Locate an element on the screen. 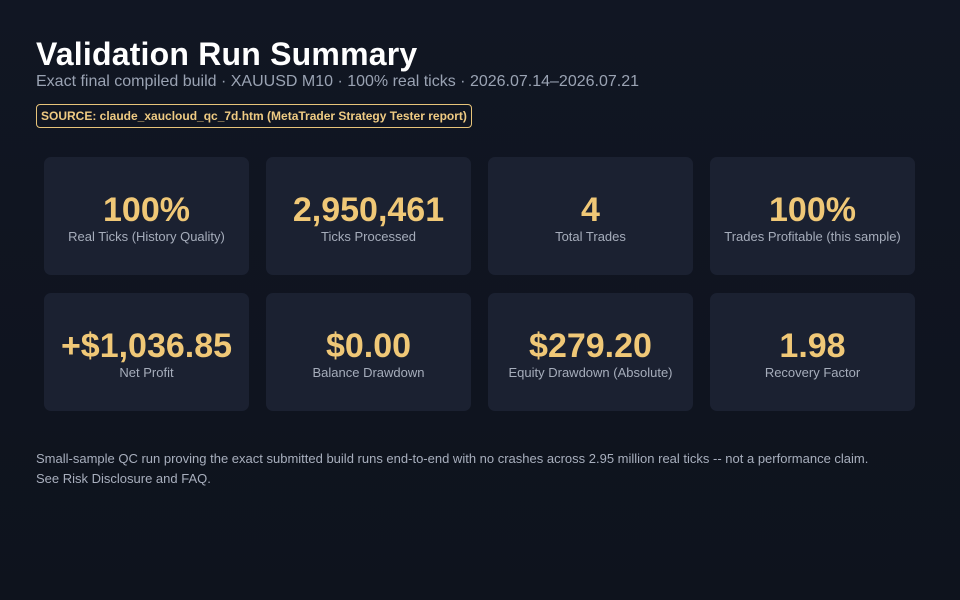 The height and width of the screenshot is (600, 960). metric-label: Equity Drawdown (Absolute) is located at coordinates (590, 372).